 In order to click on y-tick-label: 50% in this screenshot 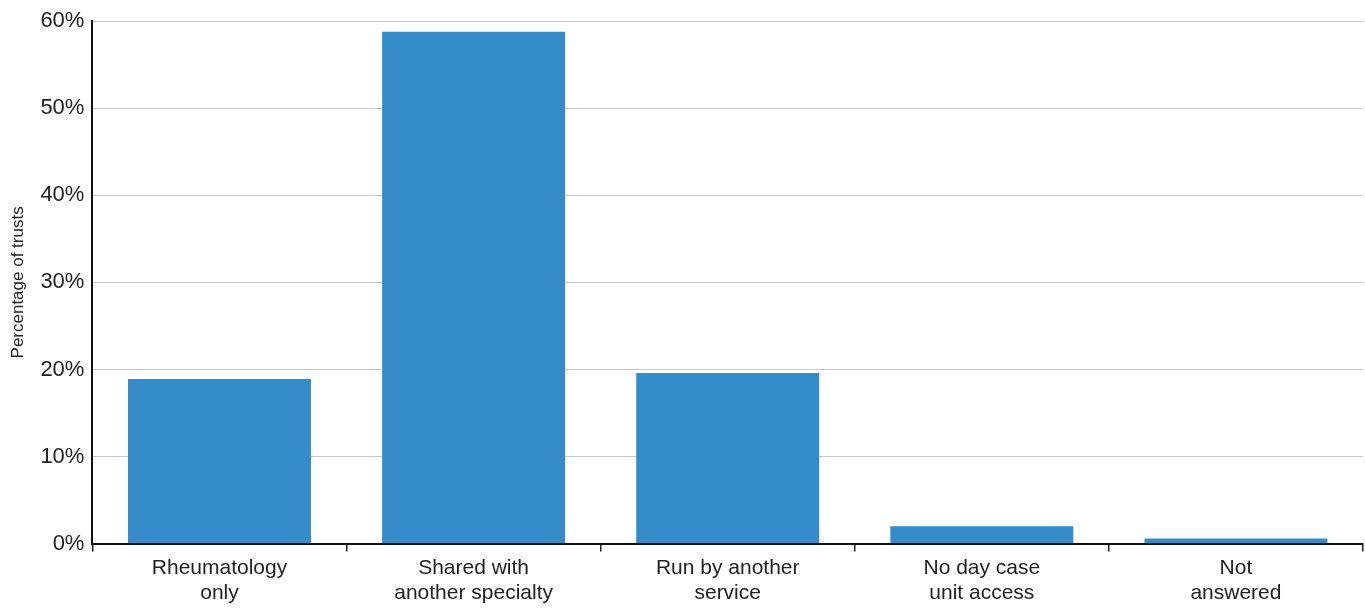, I will do `click(62, 107)`.